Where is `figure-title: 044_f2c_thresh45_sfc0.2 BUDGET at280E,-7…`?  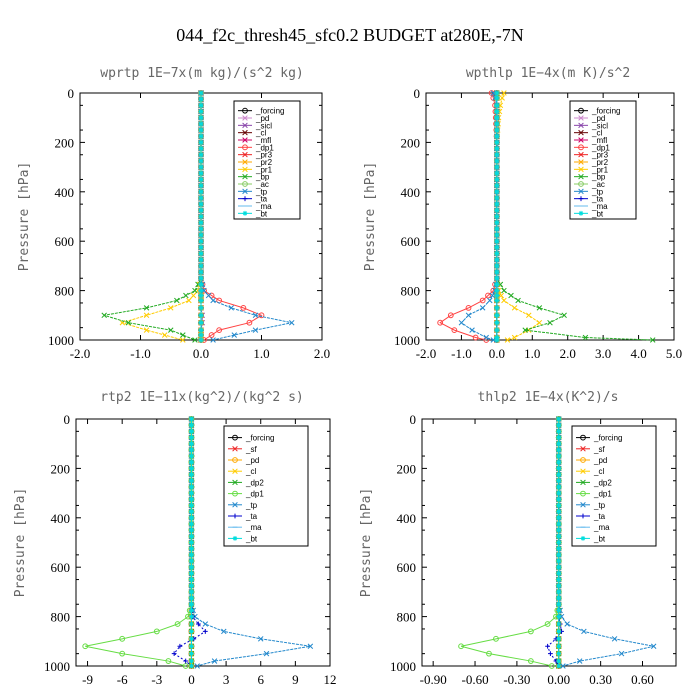 figure-title: 044_f2c_thresh45_sfc0.2 BUDGET at280E,-7… is located at coordinates (350, 35).